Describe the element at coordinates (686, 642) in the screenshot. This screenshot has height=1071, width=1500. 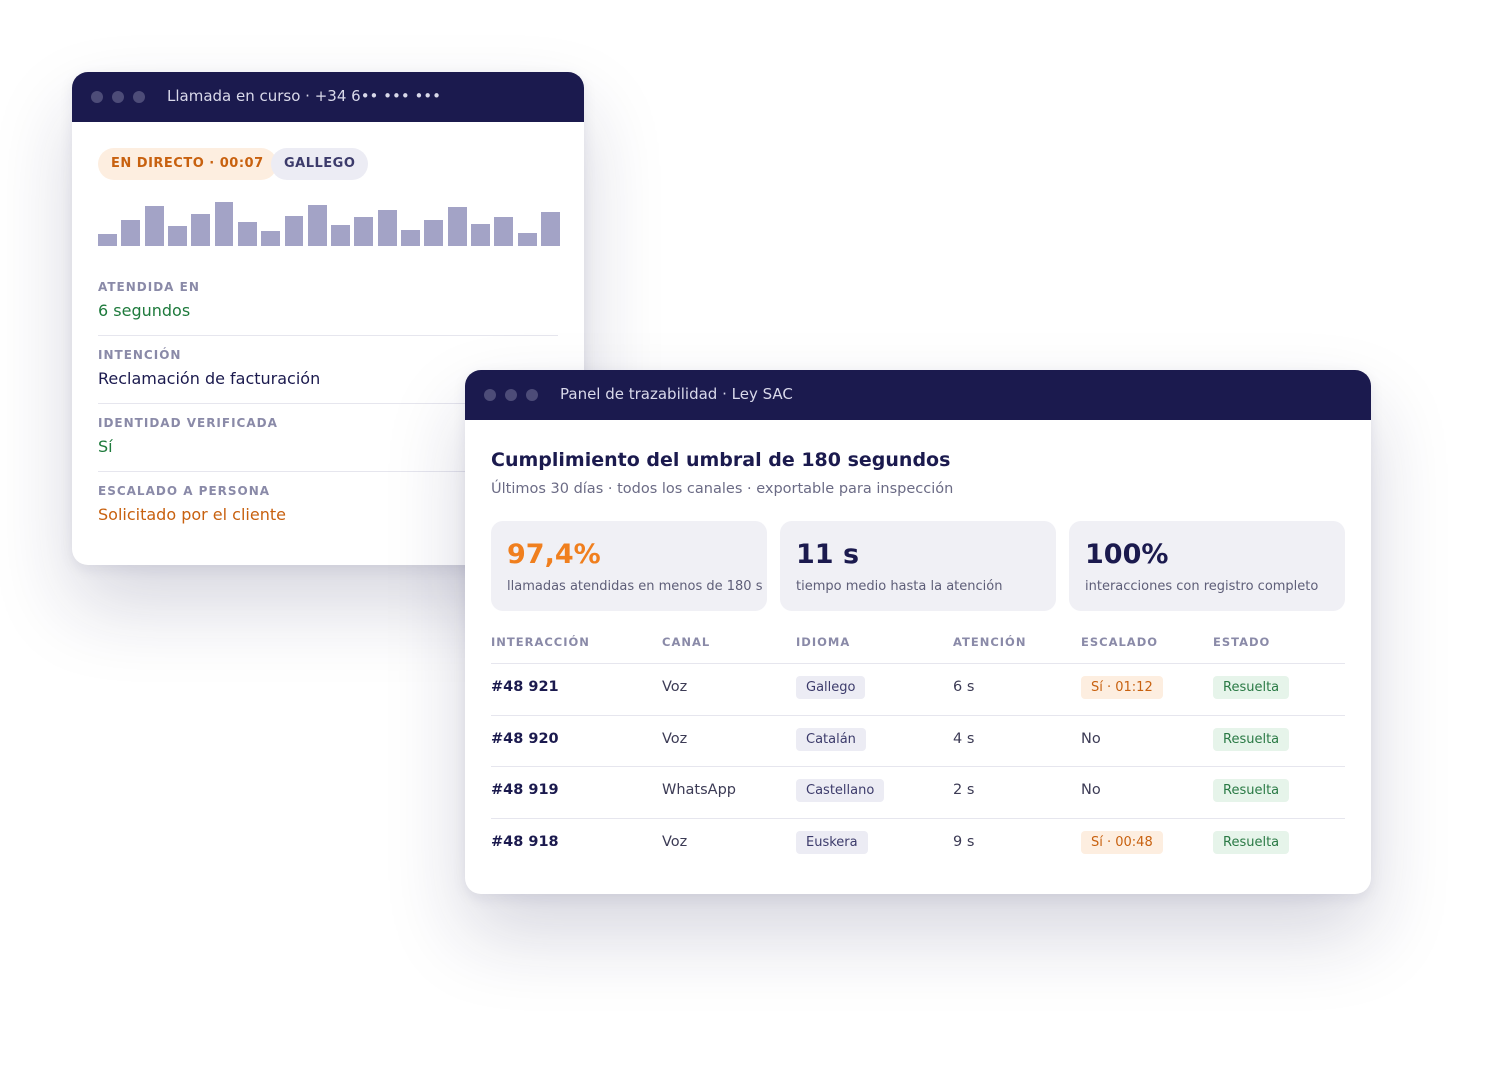
I see `column-header: CANAL` at that location.